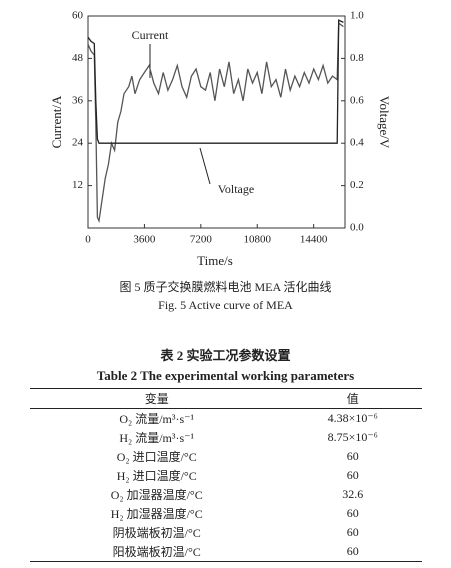 This screenshot has height=568, width=451. Describe the element at coordinates (156, 552) in the screenshot. I see `table-cell: 阳极端板初温/°C` at that location.